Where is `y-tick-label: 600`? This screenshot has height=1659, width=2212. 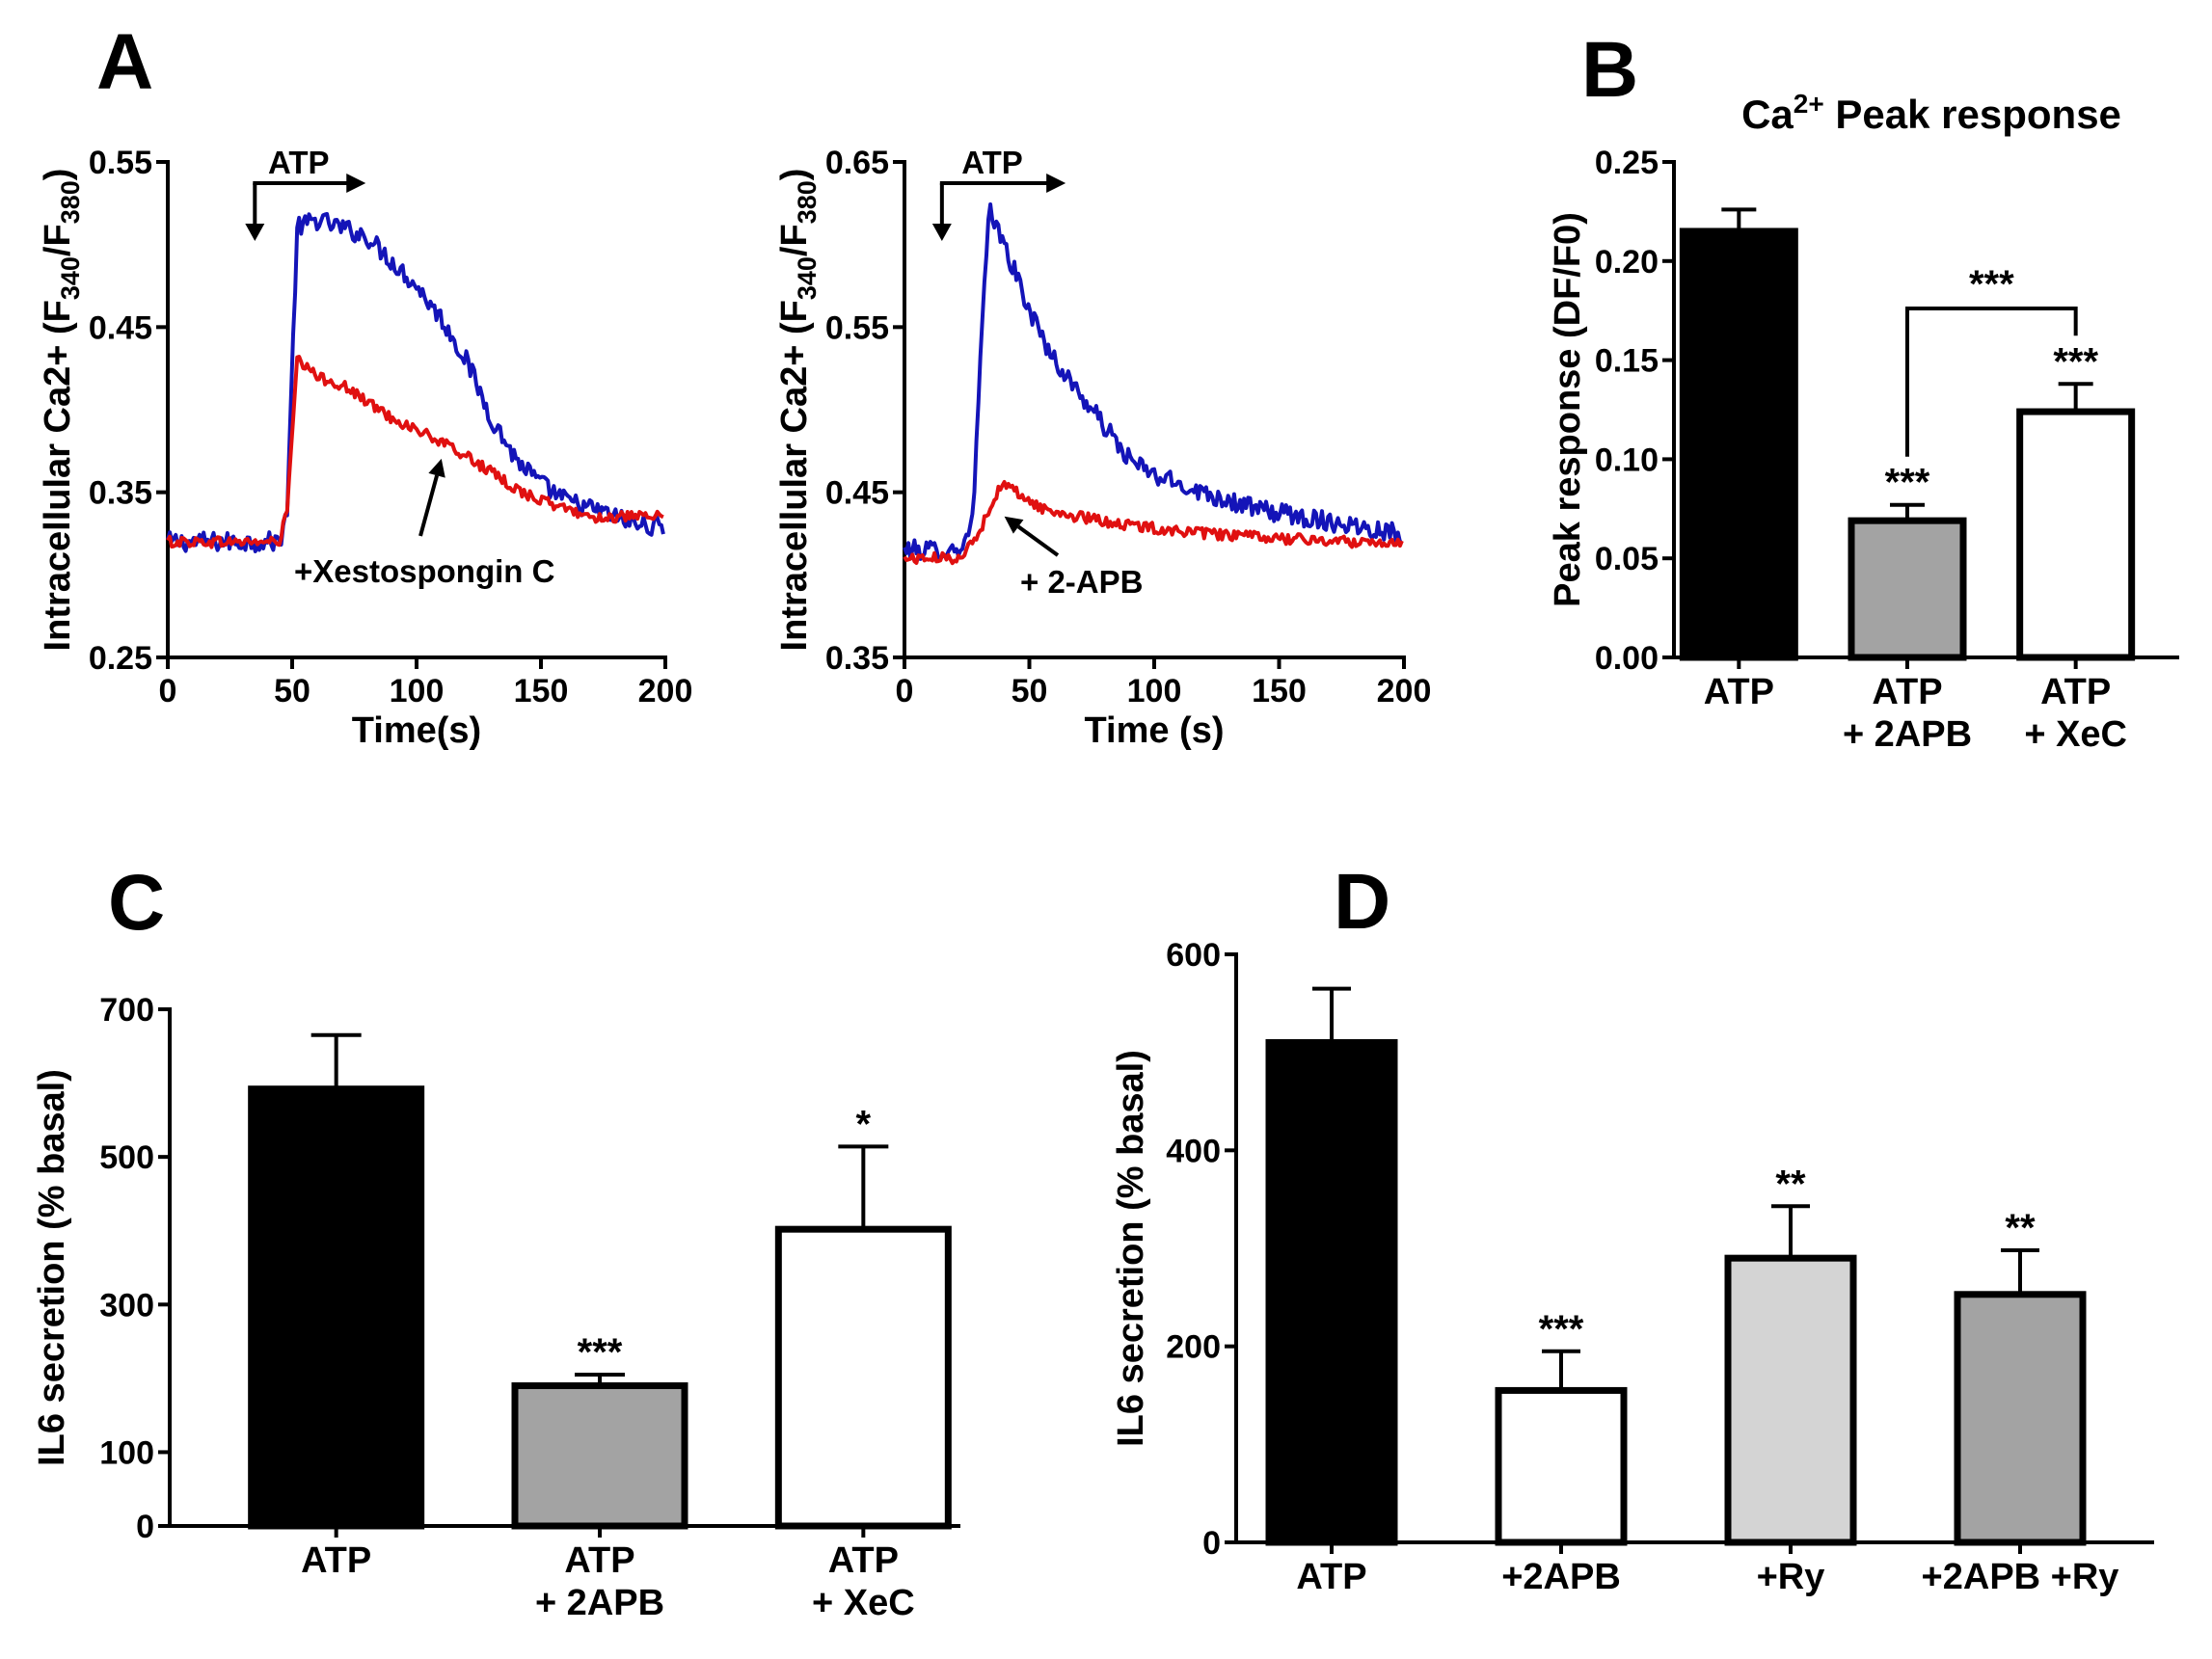
y-tick-label: 600 is located at coordinates (1193, 955).